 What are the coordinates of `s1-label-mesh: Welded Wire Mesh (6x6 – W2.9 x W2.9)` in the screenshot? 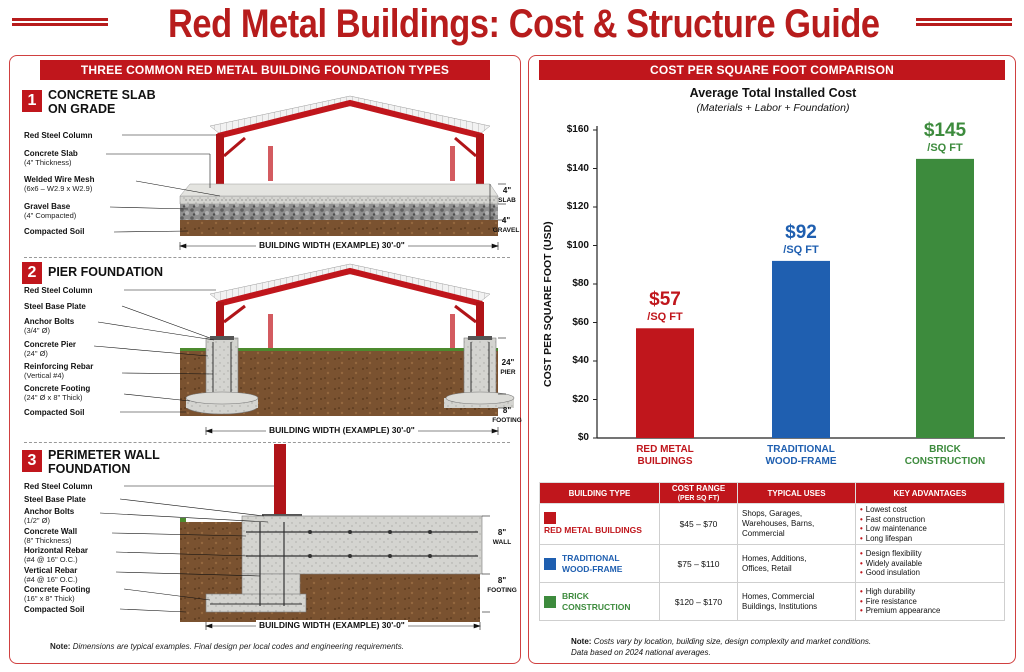 It's located at (59, 184).